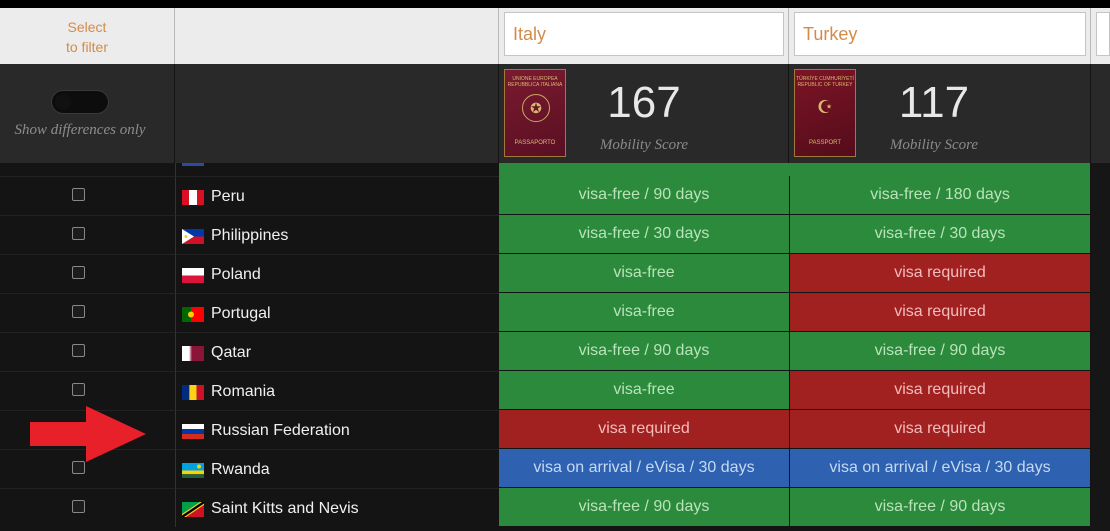 The height and width of the screenshot is (531, 1110). What do you see at coordinates (825, 143) in the screenshot?
I see `turkey-passport-cover-bottom: PASSPORT` at bounding box center [825, 143].